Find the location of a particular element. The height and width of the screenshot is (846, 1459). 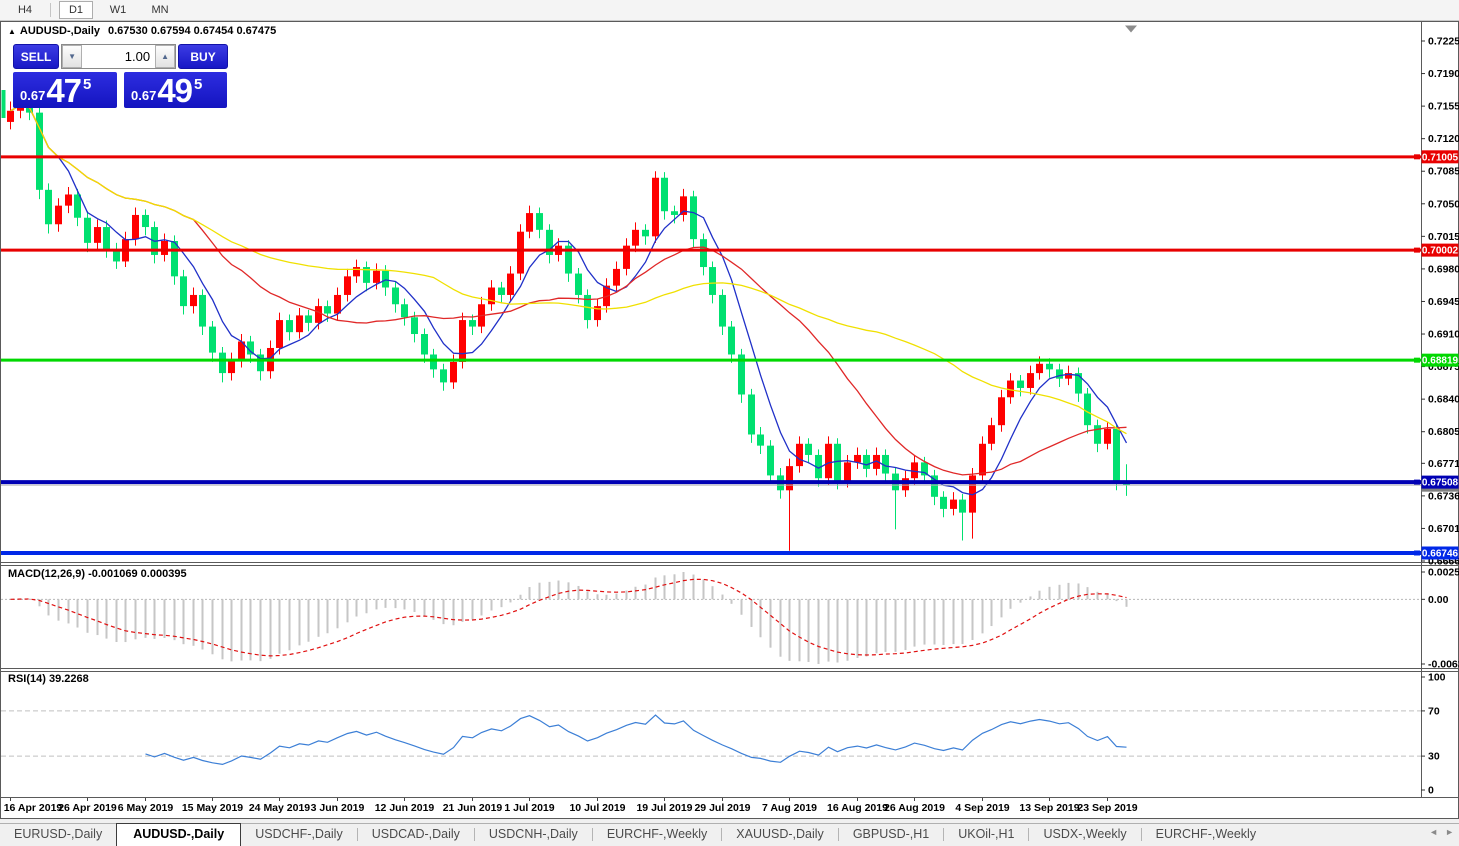

buy-button: BUY is located at coordinates (203, 56).